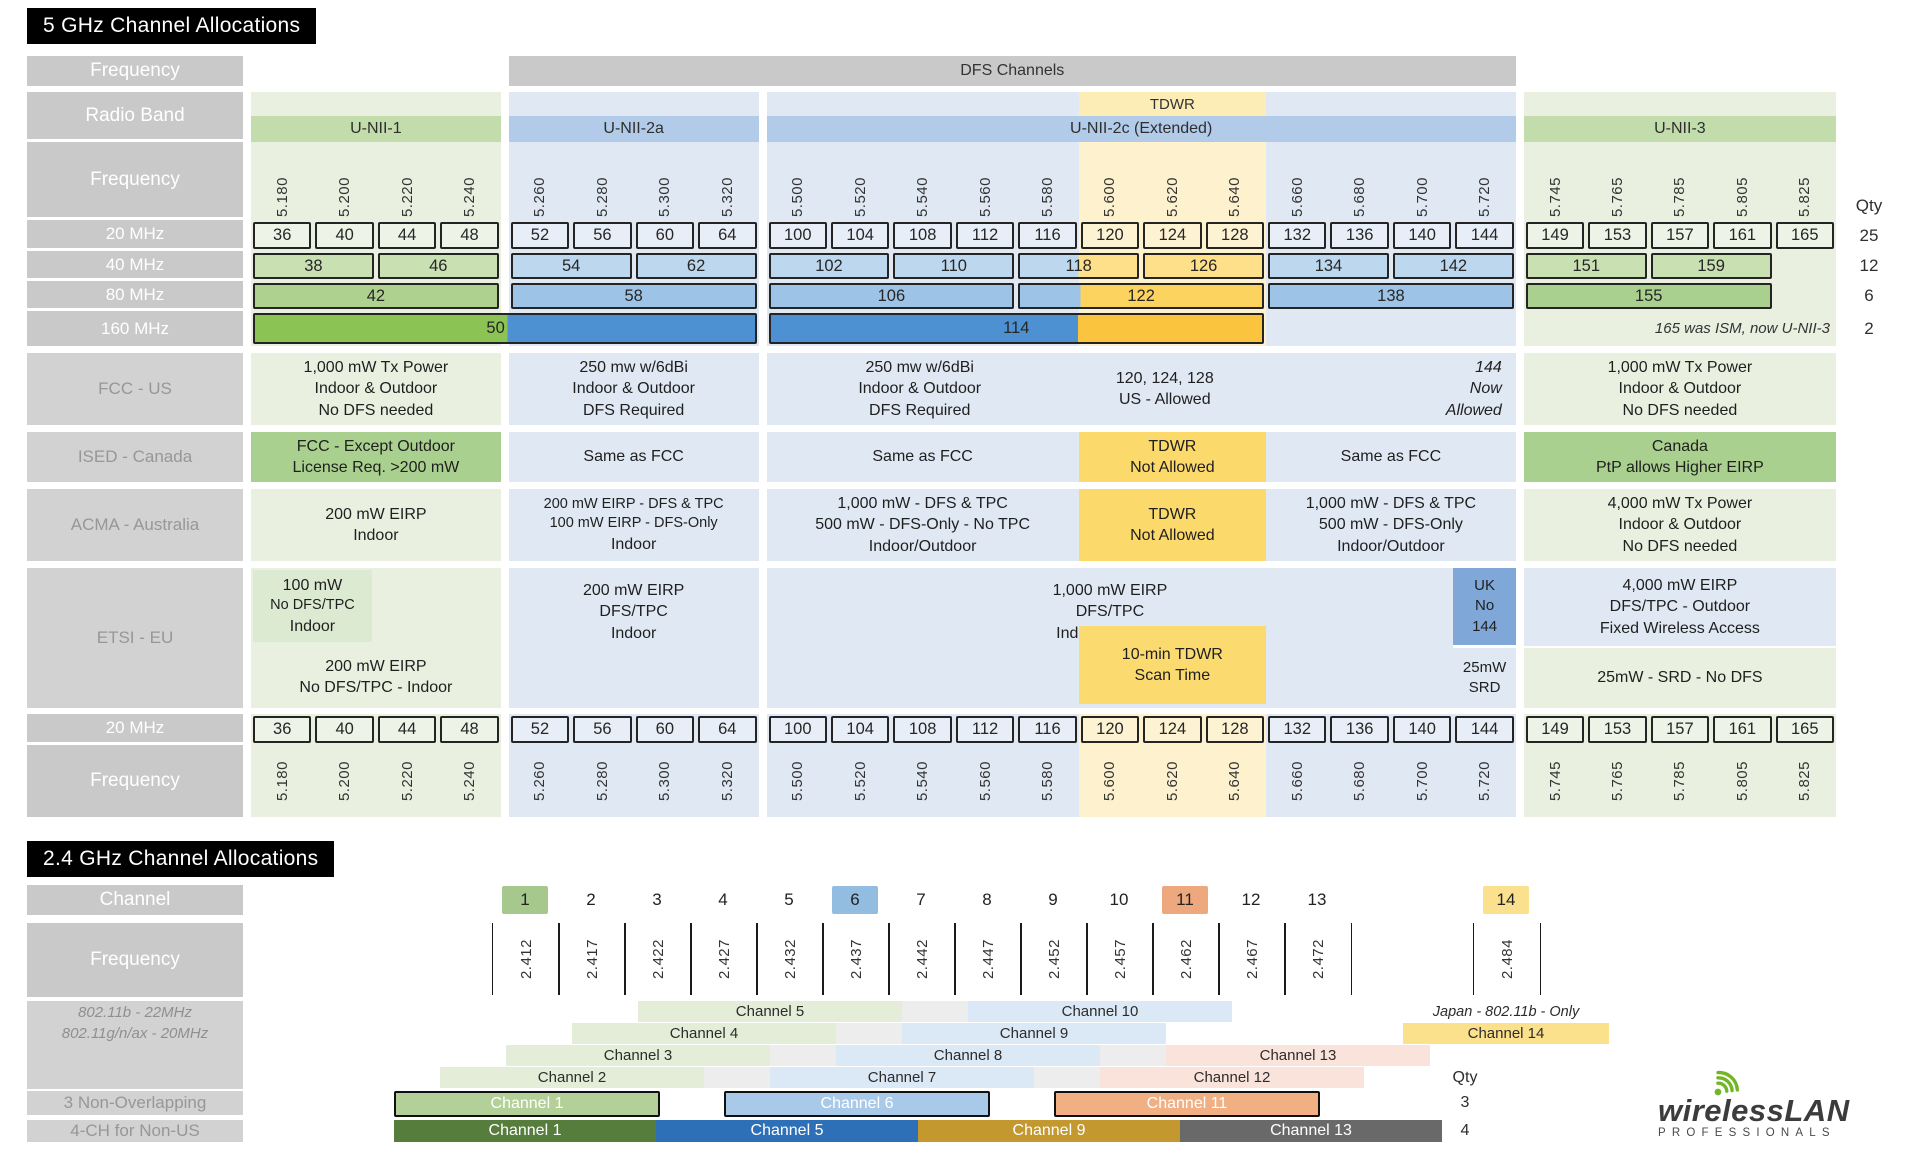  What do you see at coordinates (135, 294) in the screenshot?
I see `row-label-80mhz: 80 MHz` at bounding box center [135, 294].